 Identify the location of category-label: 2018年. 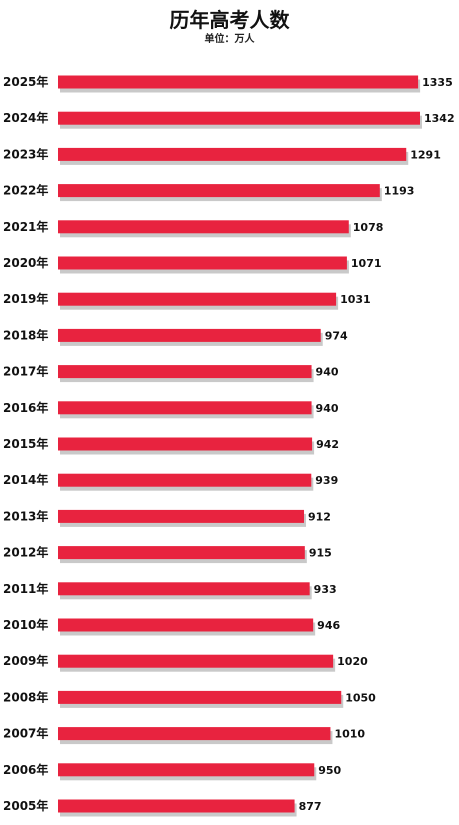
(25, 334).